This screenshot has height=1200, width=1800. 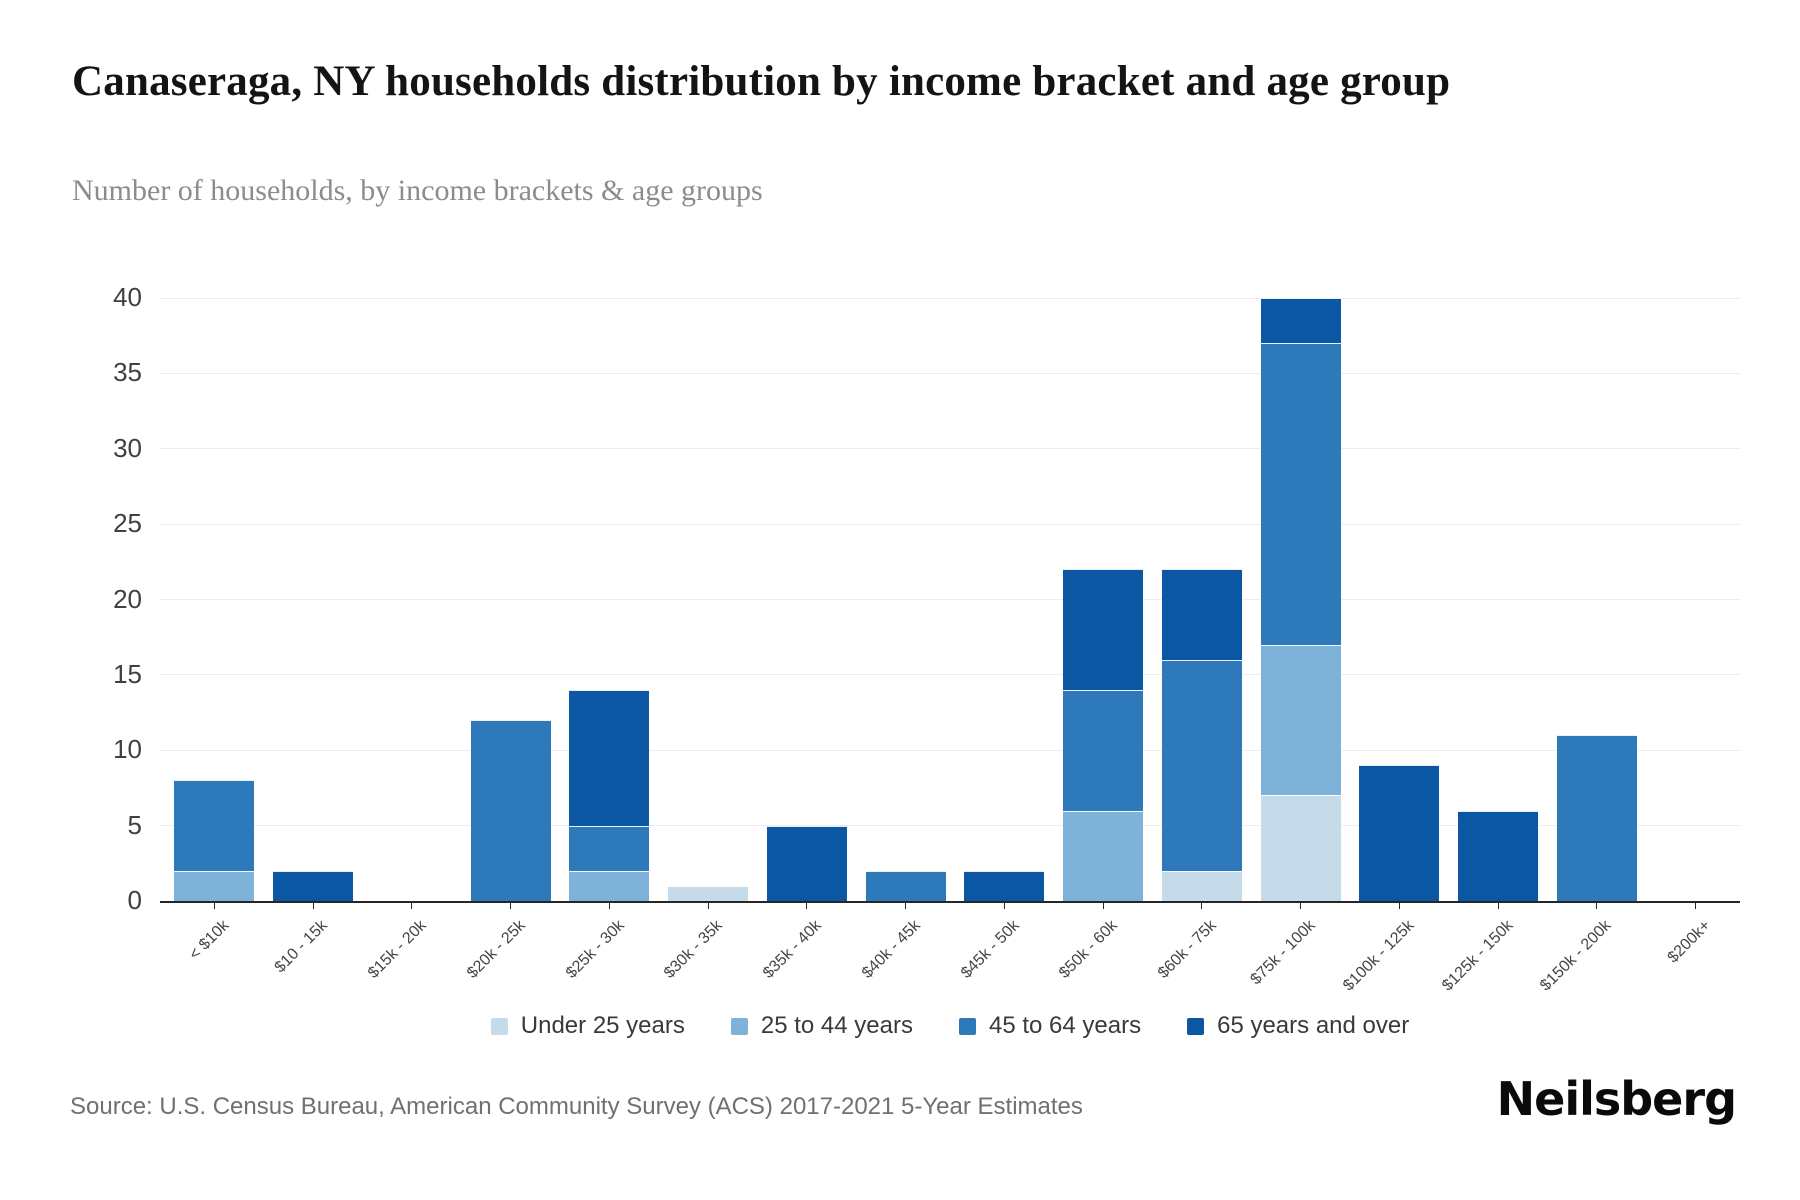 What do you see at coordinates (1313, 1025) in the screenshot?
I see `legend-label: 65 years and over` at bounding box center [1313, 1025].